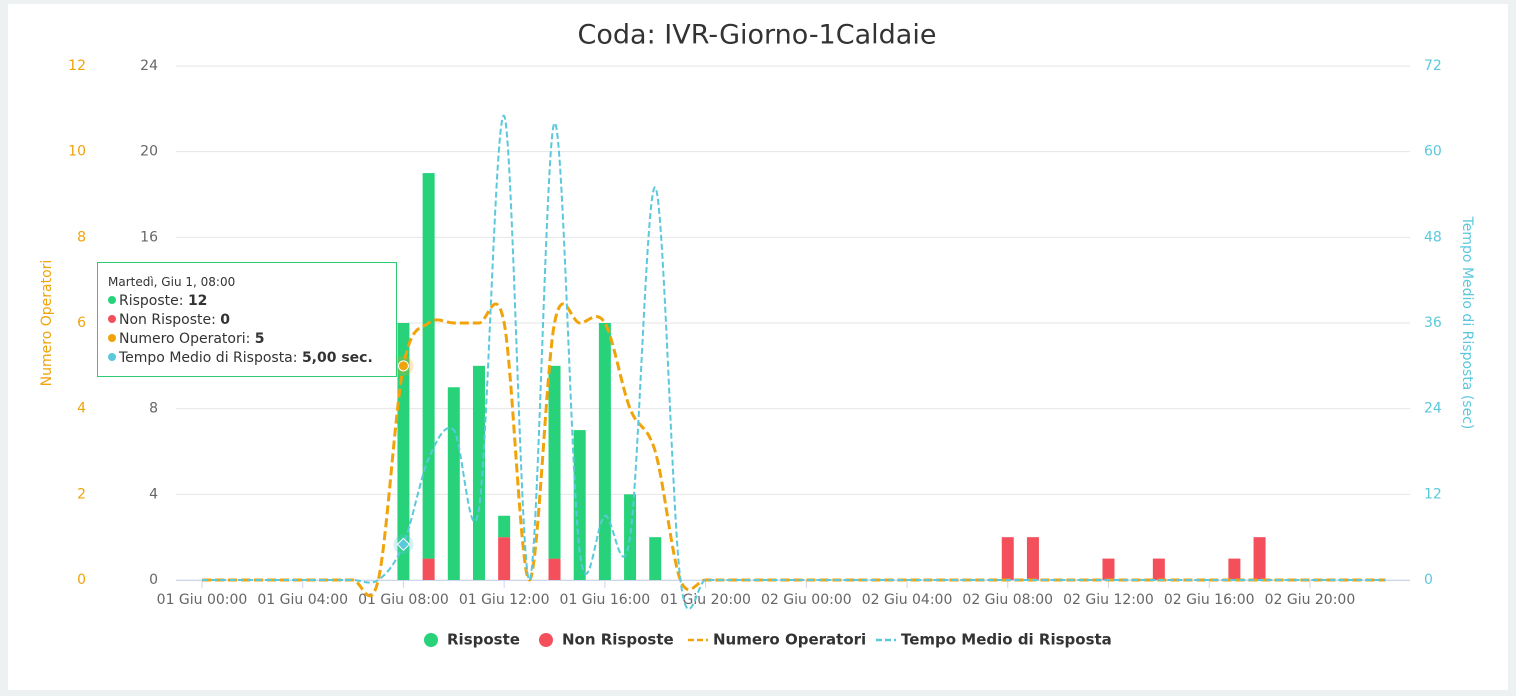  What do you see at coordinates (1433, 66) in the screenshot?
I see `y2-tick-label: 72` at bounding box center [1433, 66].